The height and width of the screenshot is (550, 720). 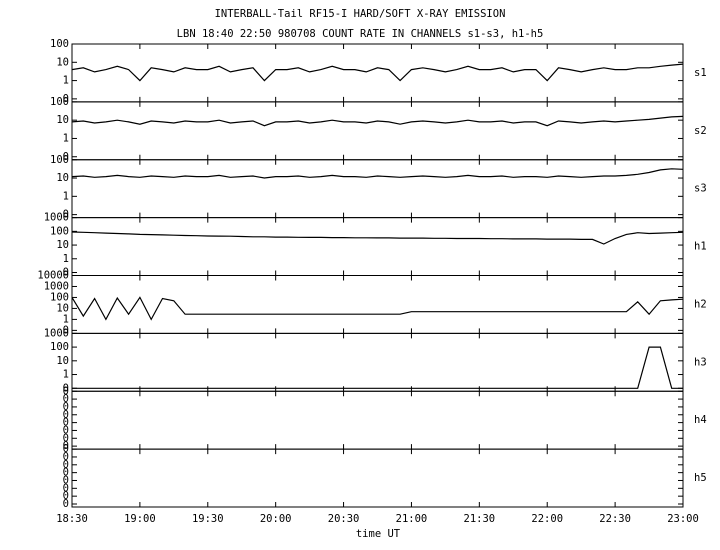 I want to click on x-tick-label: 23:00, so click(x=683, y=519).